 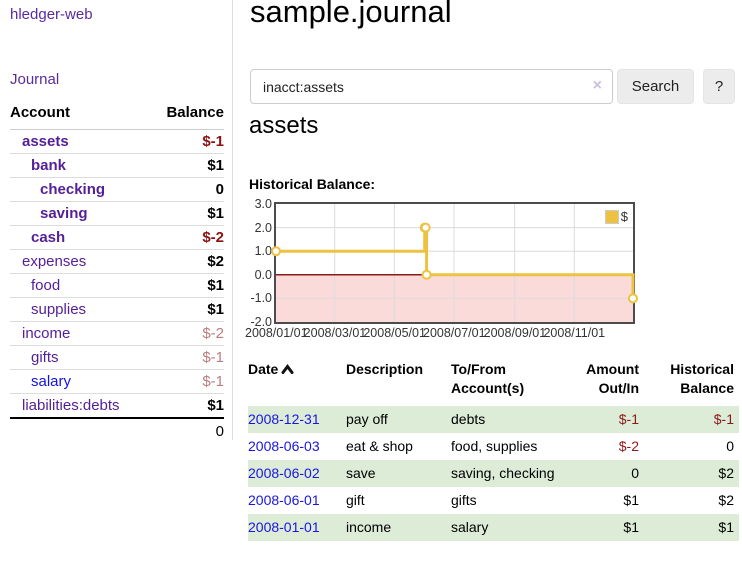 What do you see at coordinates (117, 261) in the screenshot?
I see `account-row: expenses $2` at bounding box center [117, 261].